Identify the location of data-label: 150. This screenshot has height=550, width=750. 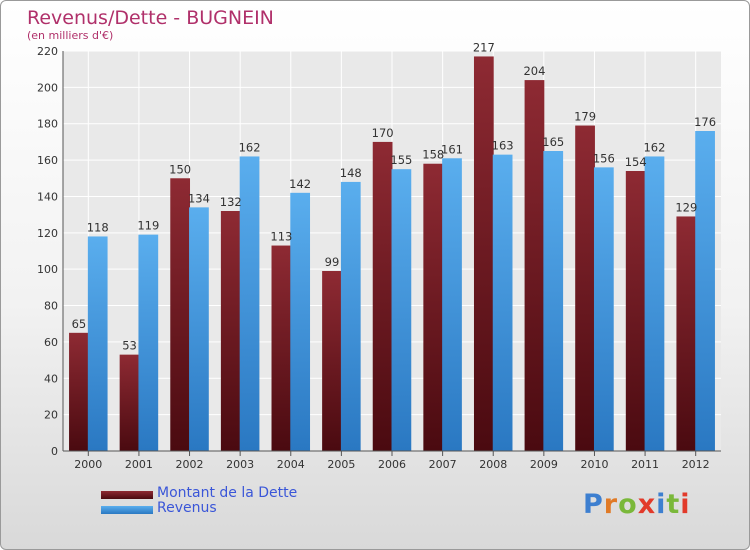
(180, 169).